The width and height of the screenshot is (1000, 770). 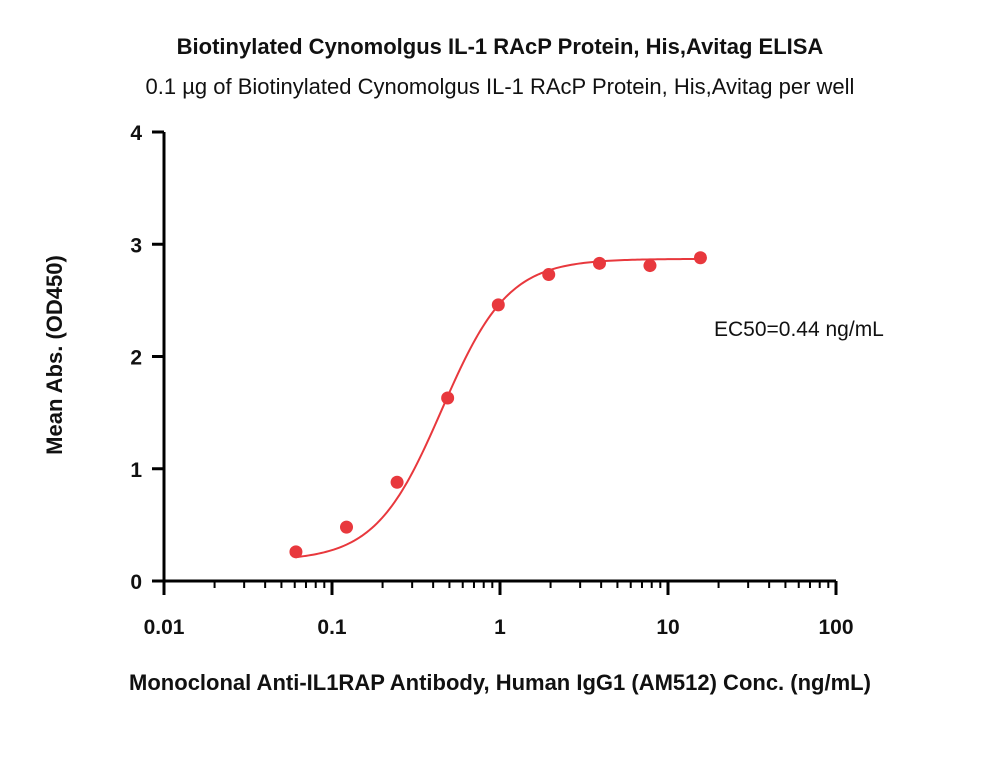 What do you see at coordinates (136, 133) in the screenshot?
I see `y-tick-label: 4` at bounding box center [136, 133].